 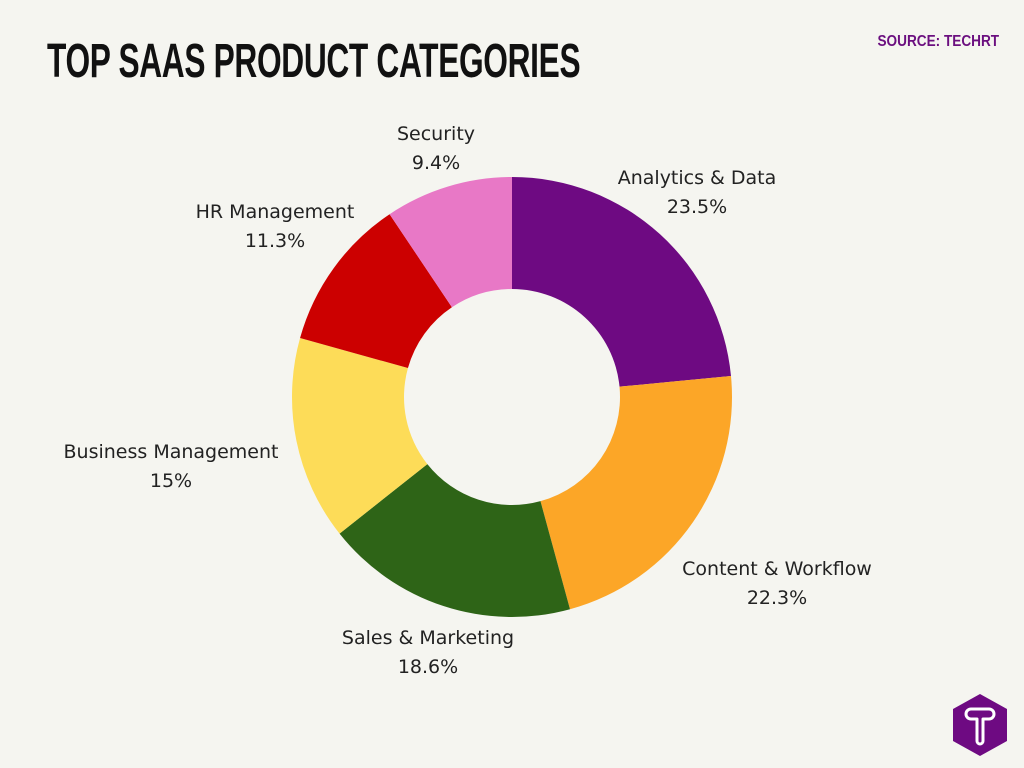 What do you see at coordinates (777, 598) in the screenshot?
I see `value-label: 22.3%` at bounding box center [777, 598].